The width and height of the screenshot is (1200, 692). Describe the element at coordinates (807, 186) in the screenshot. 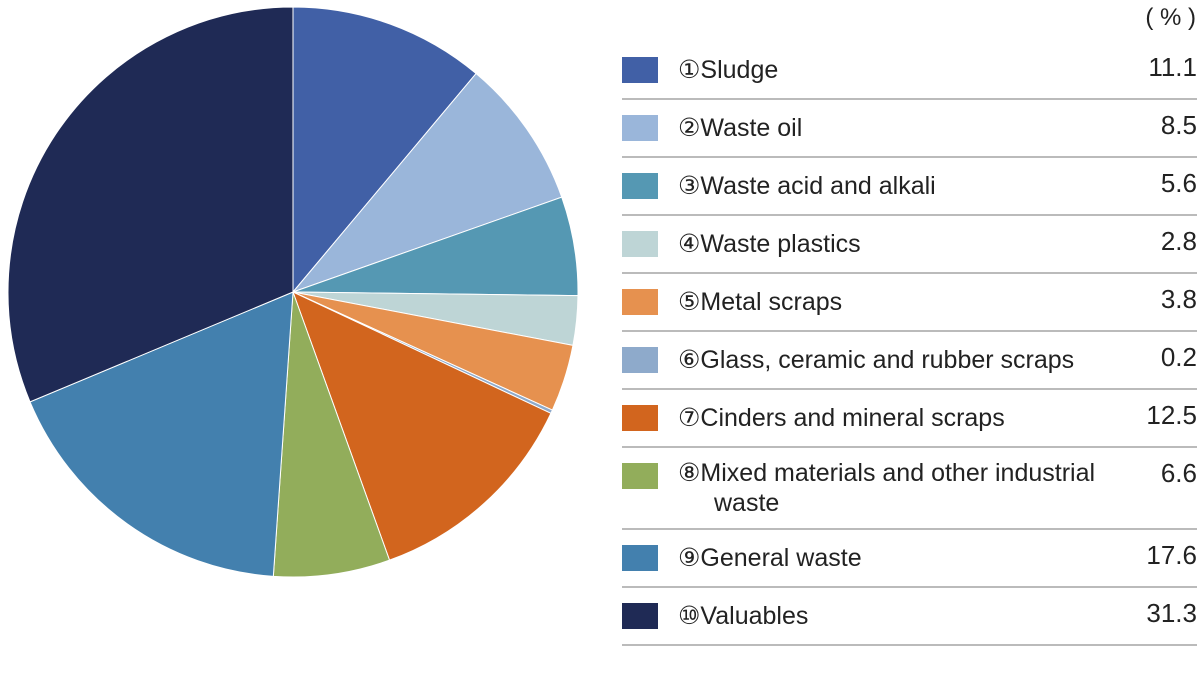

I see `legend-label: ③Waste acid and alkali` at that location.